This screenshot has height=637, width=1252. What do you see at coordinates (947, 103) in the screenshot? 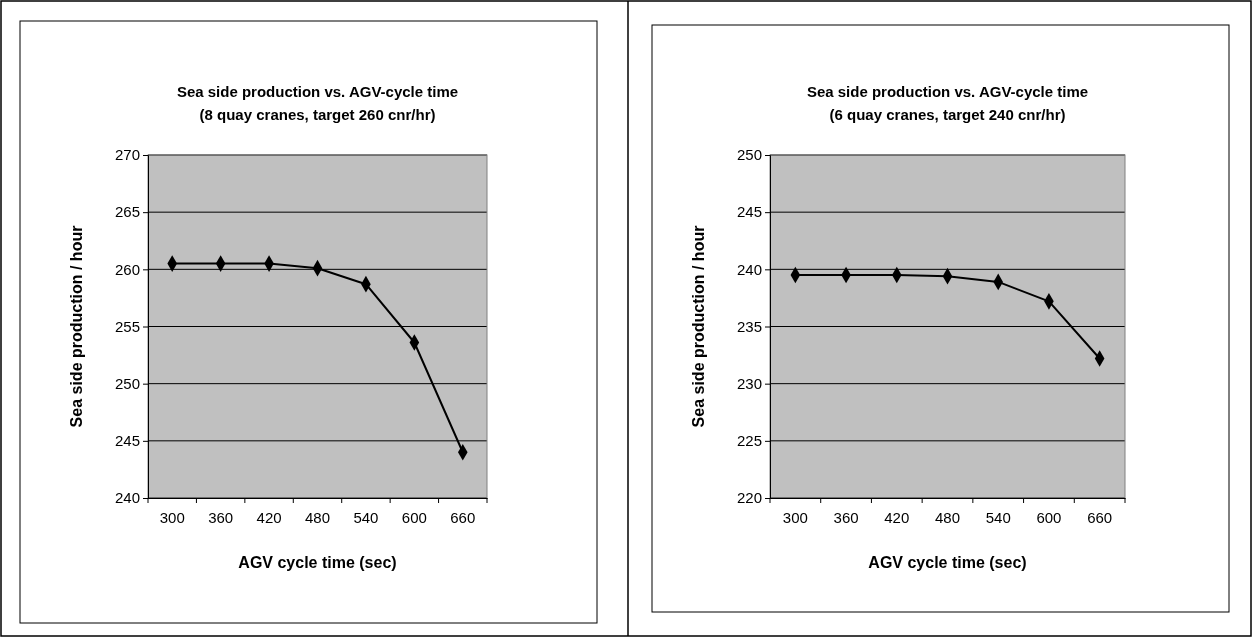
I see `chart-title: Sea side production vs. AGV-cycle time (6 quay cranes, target 240 cnr/hr)` at bounding box center [947, 103].